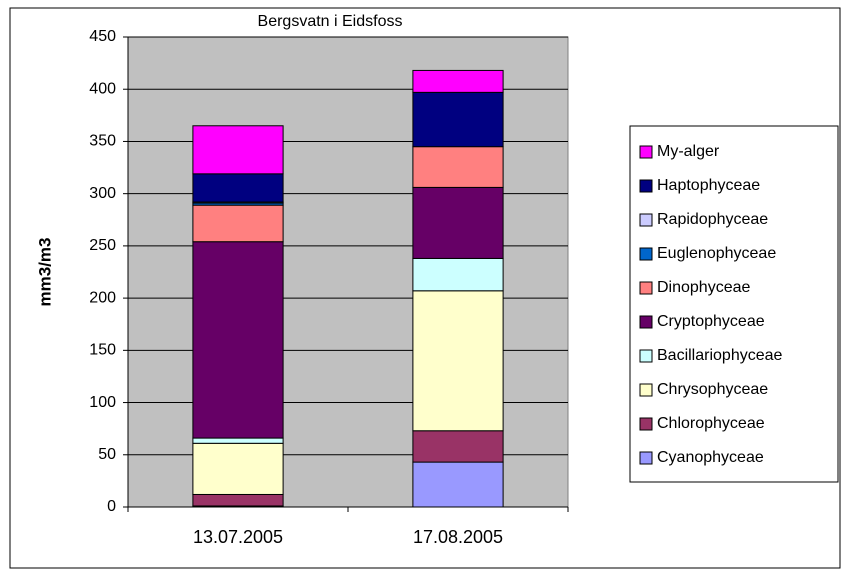 The height and width of the screenshot is (574, 841). I want to click on y-tick-label: 50, so click(107, 454).